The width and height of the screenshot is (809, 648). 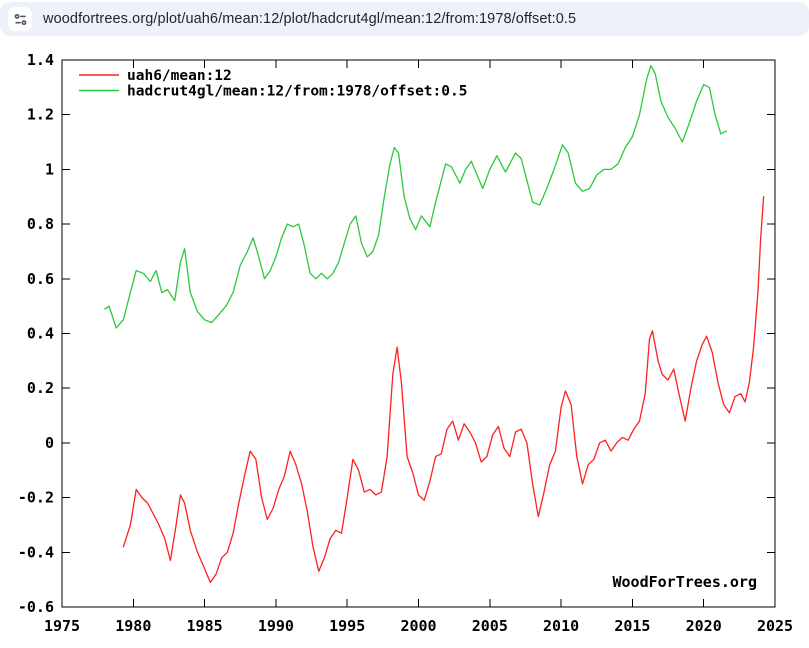 What do you see at coordinates (40, 224) in the screenshot?
I see `svg-text: 0.8` at bounding box center [40, 224].